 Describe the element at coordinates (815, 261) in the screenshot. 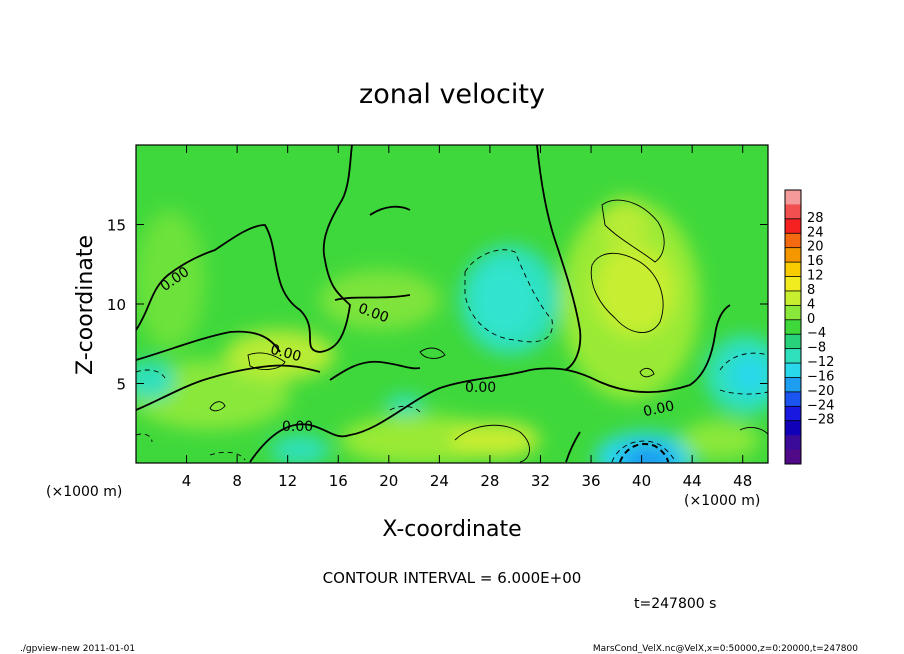

I see `colorbar-label: 16` at that location.